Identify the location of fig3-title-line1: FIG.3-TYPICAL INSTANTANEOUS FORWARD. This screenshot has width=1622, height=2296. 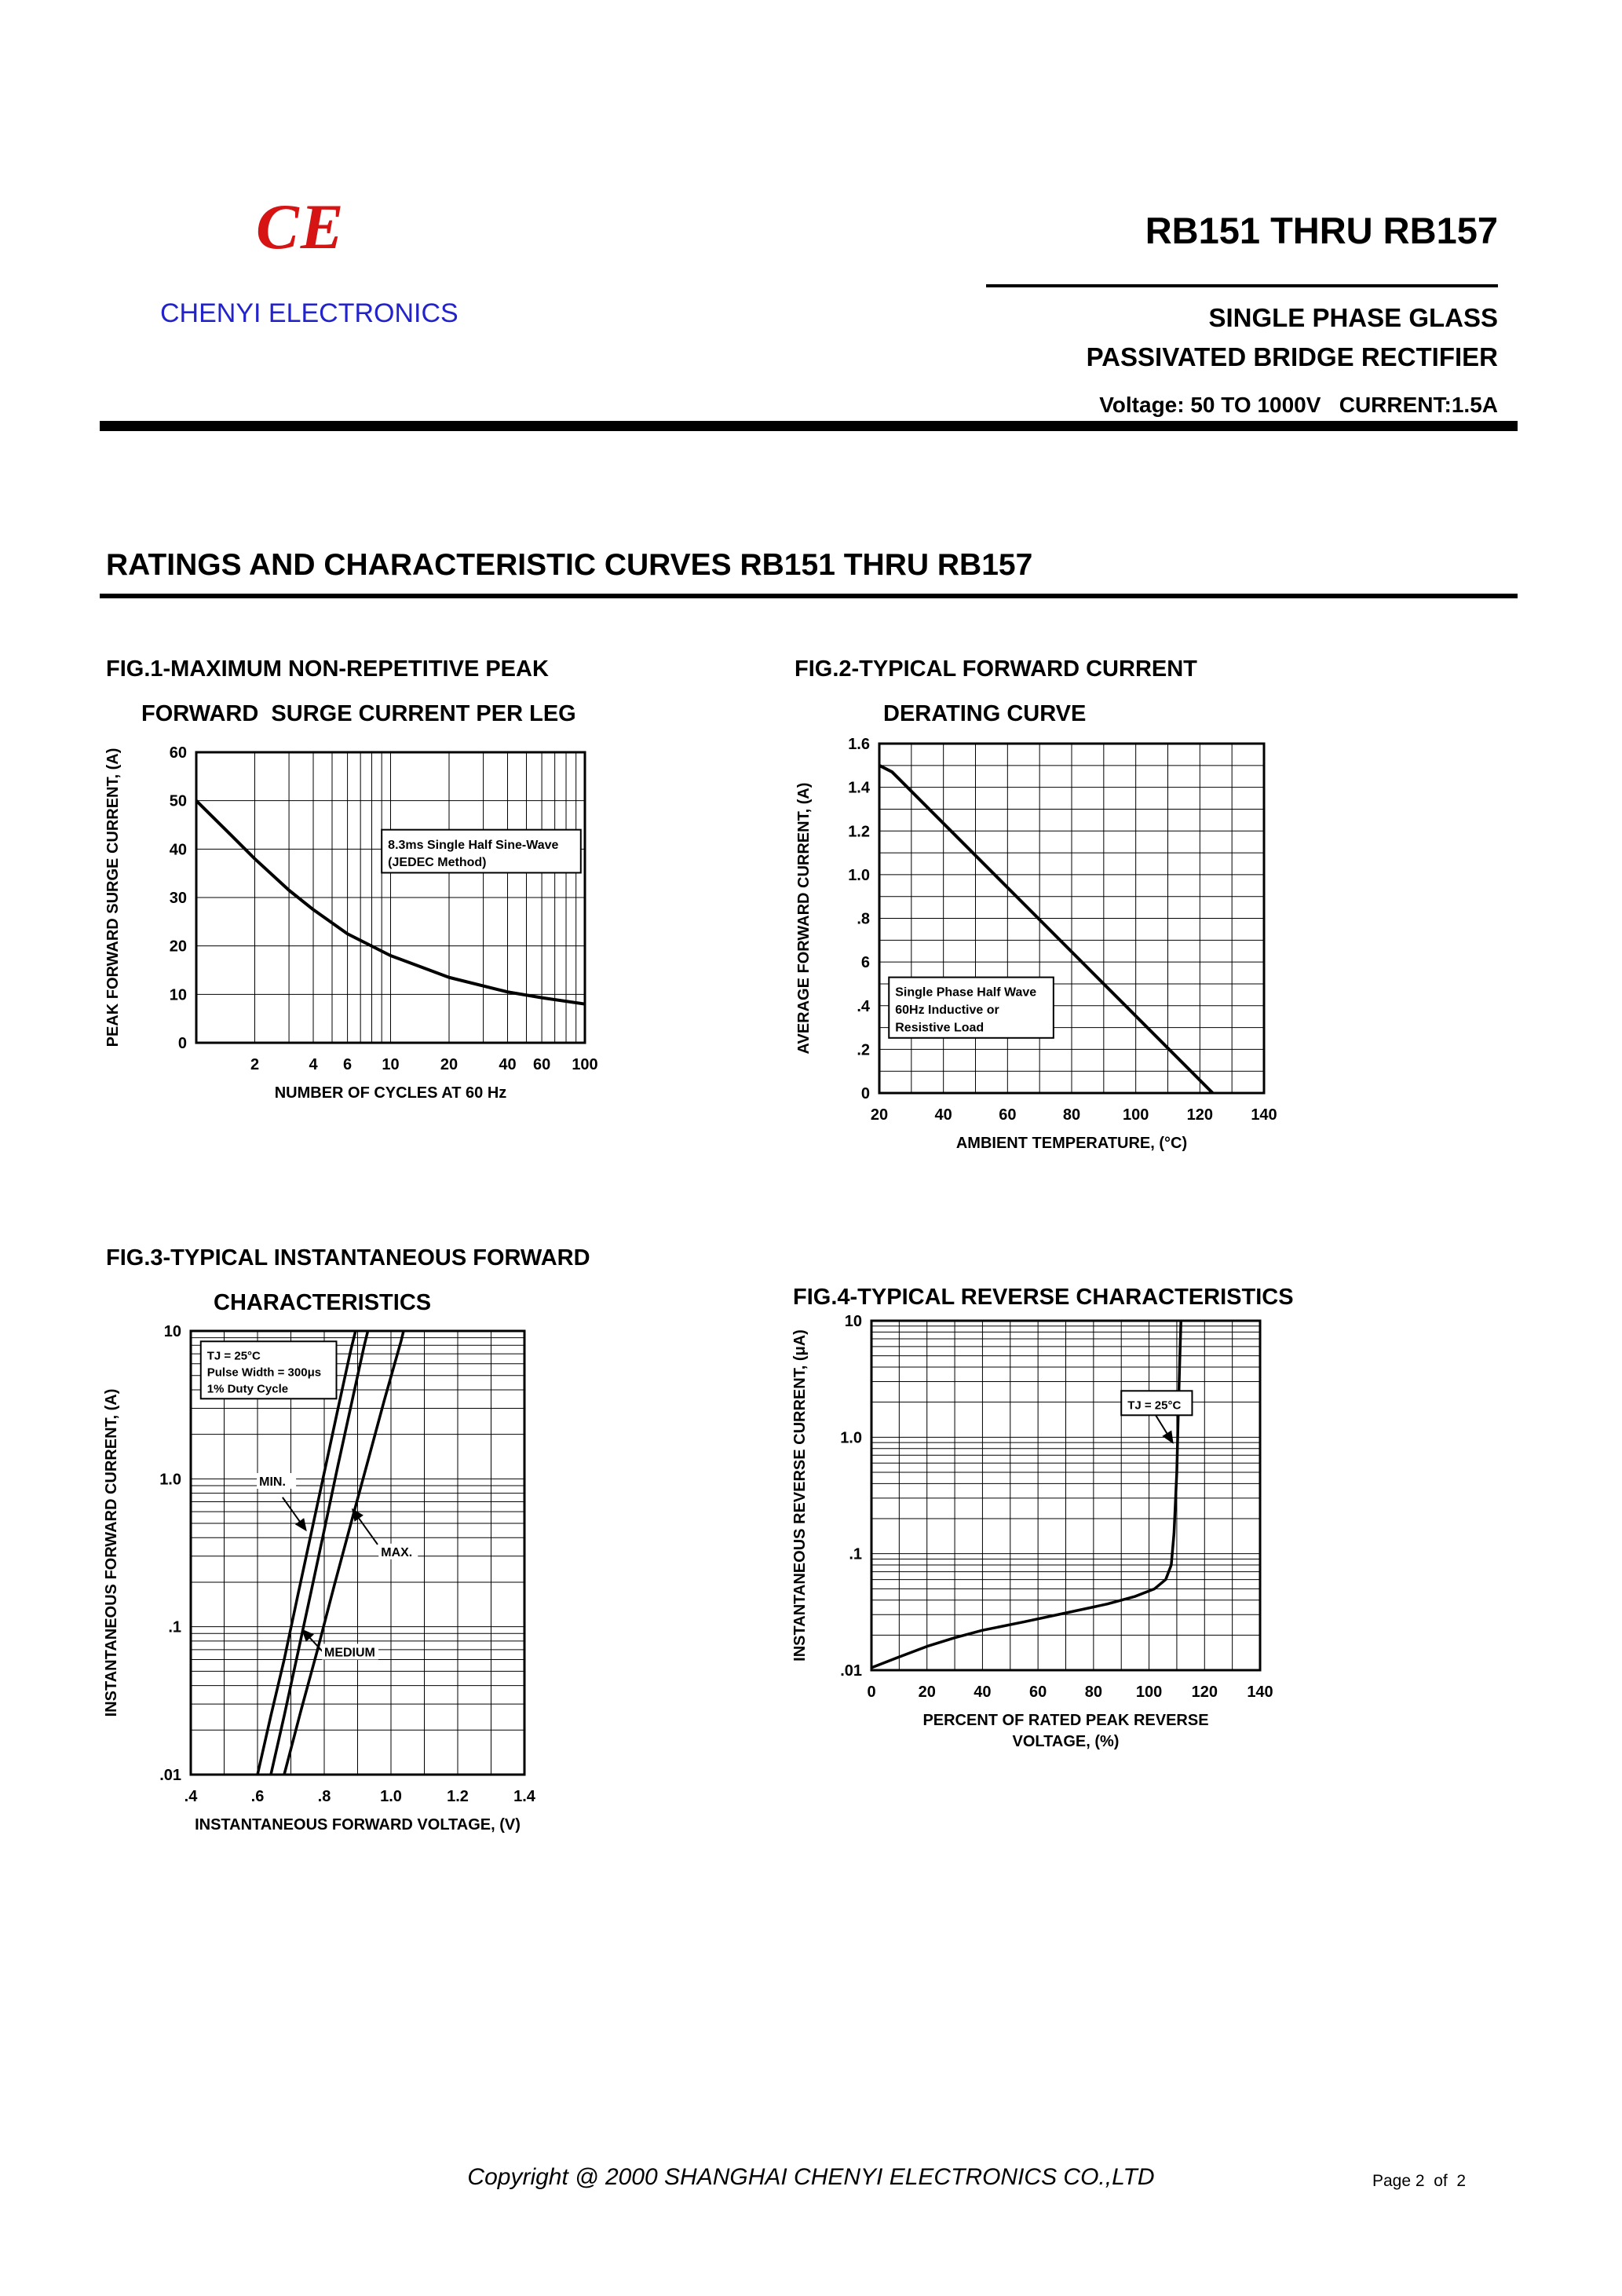
(348, 1257).